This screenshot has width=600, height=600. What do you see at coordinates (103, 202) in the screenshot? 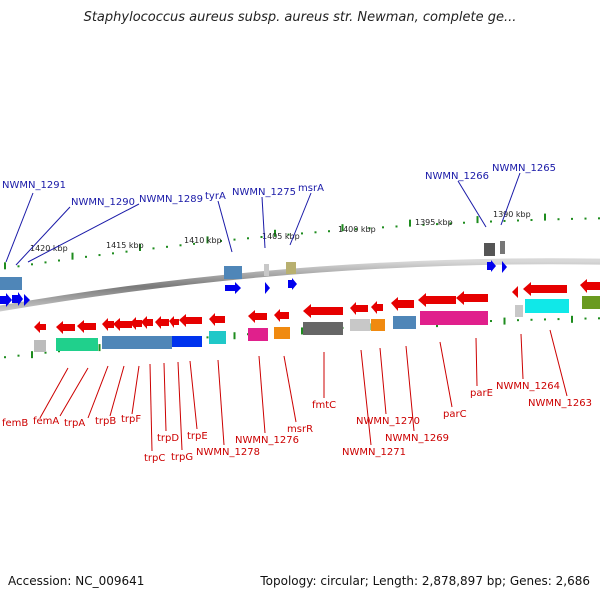
I see `gene-label-nwmn_1290: NWMN_1290` at bounding box center [103, 202].